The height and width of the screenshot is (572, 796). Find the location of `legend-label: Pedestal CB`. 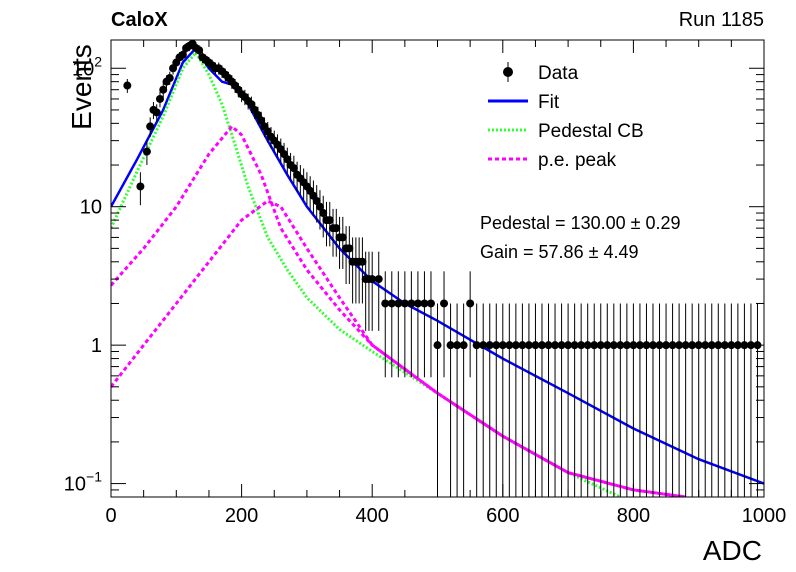

legend-label: Pedestal CB is located at coordinates (591, 131).